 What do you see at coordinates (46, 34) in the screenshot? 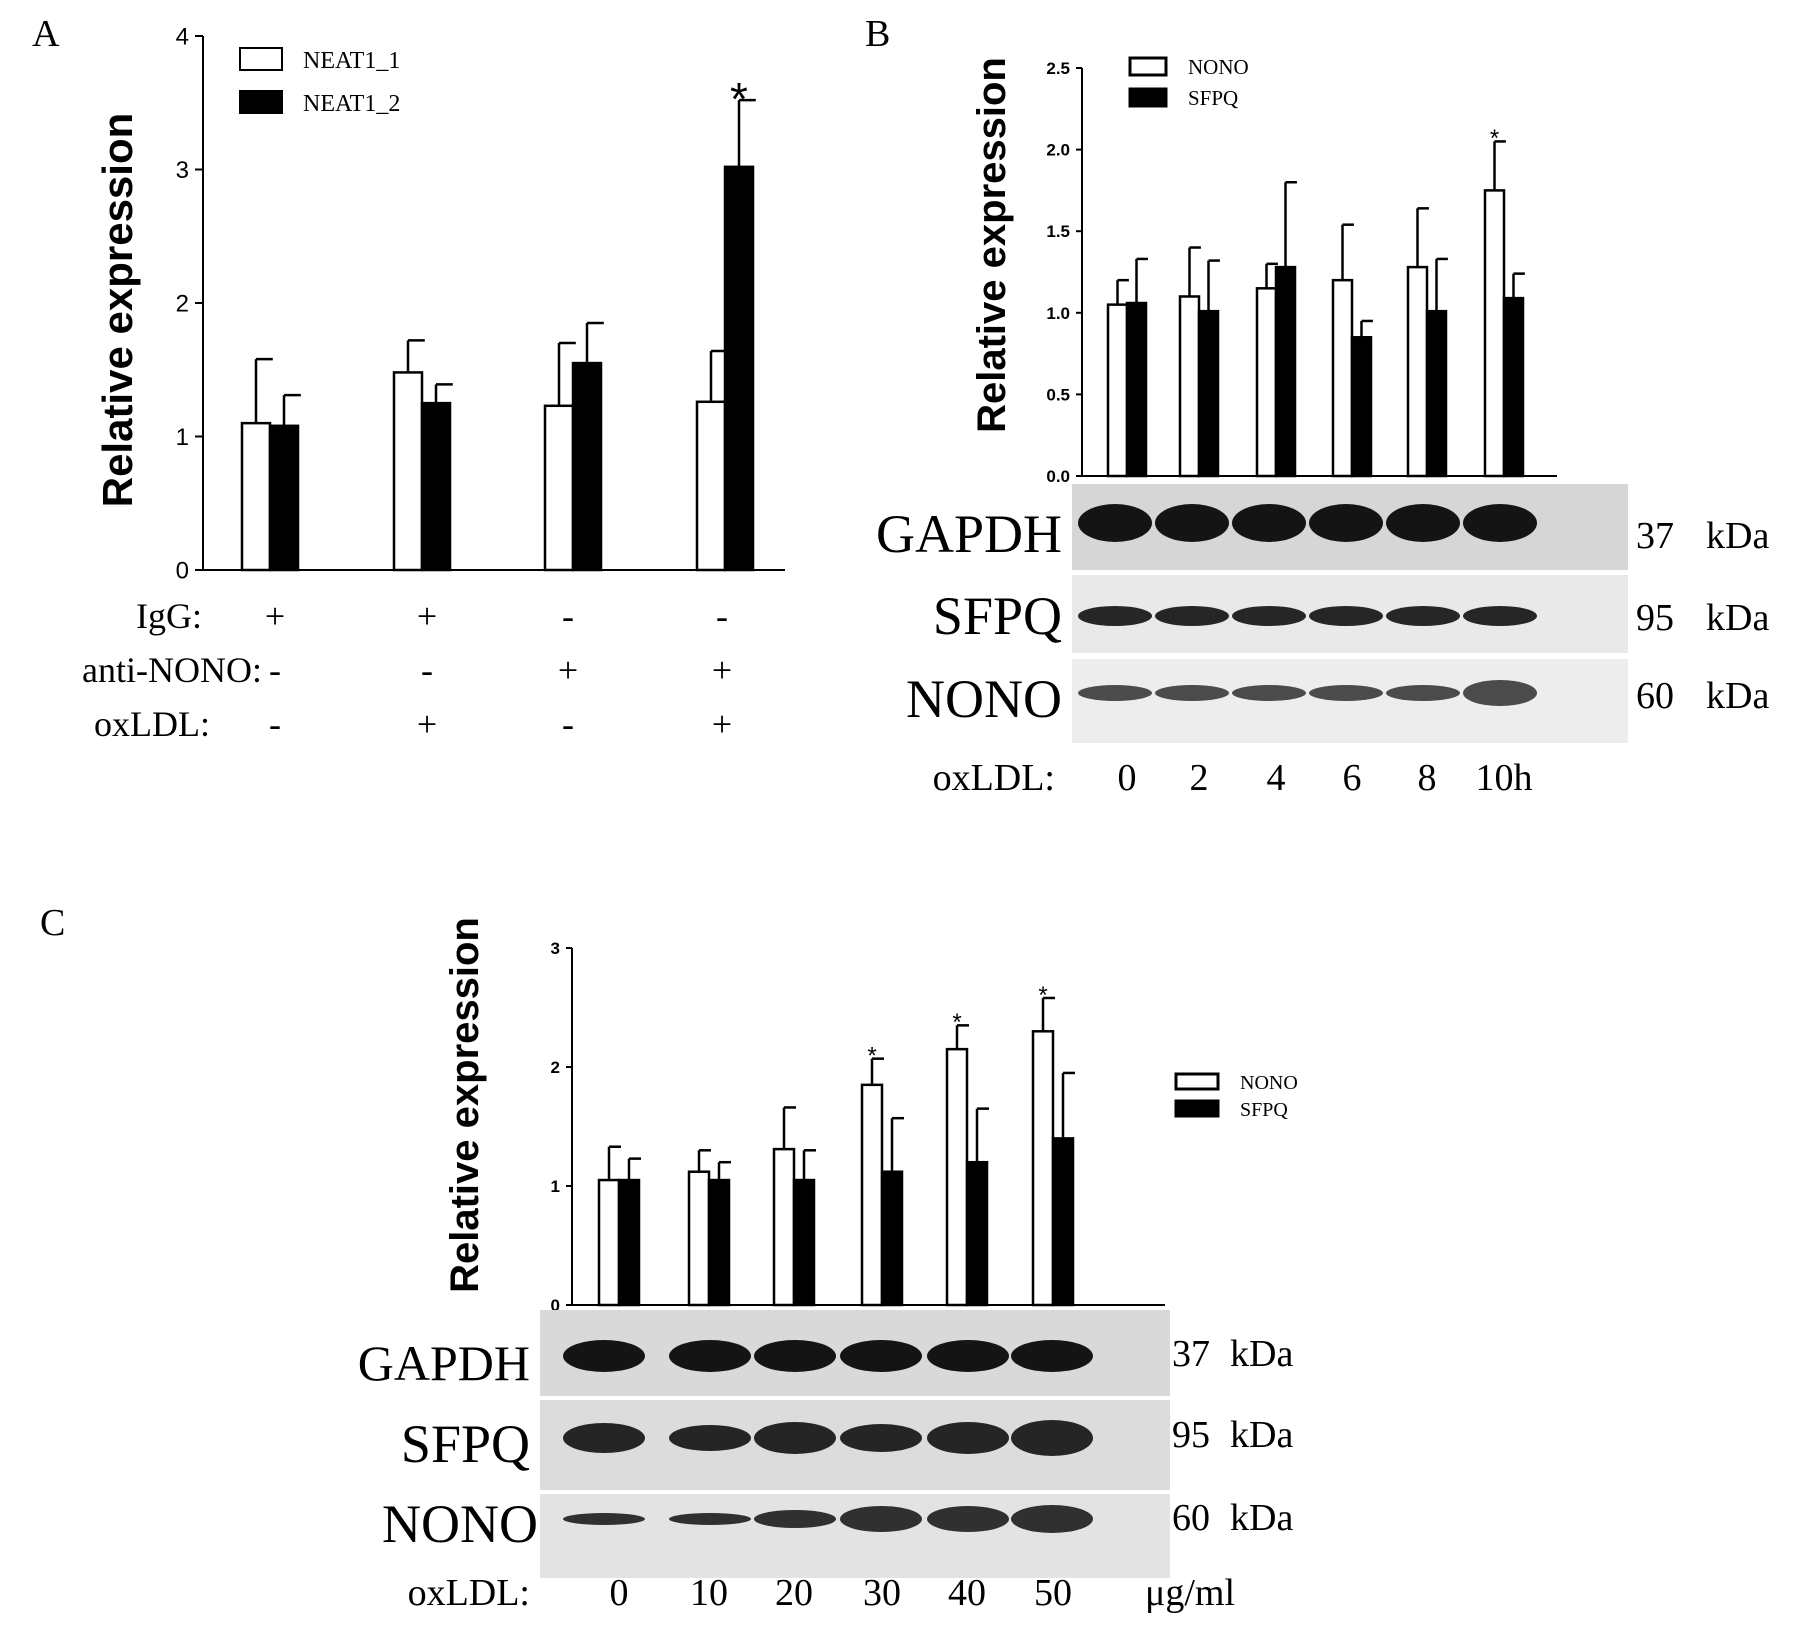
I see `panel-label-a: A` at bounding box center [46, 34].